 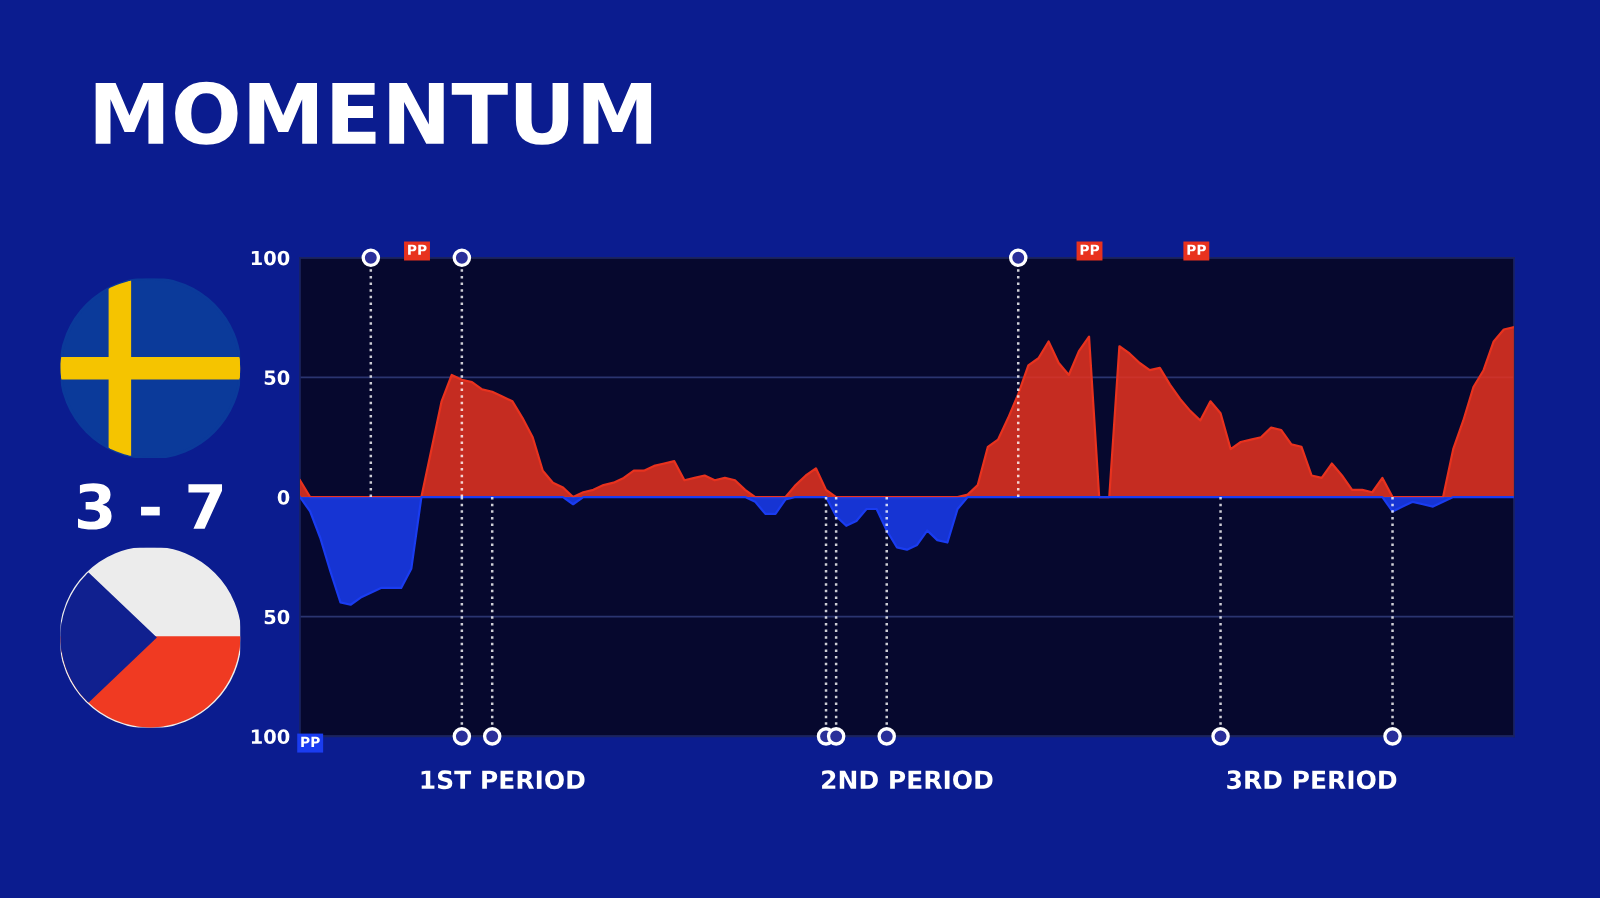 What do you see at coordinates (373, 113) in the screenshot?
I see `chart-title: MOMENTUM` at bounding box center [373, 113].